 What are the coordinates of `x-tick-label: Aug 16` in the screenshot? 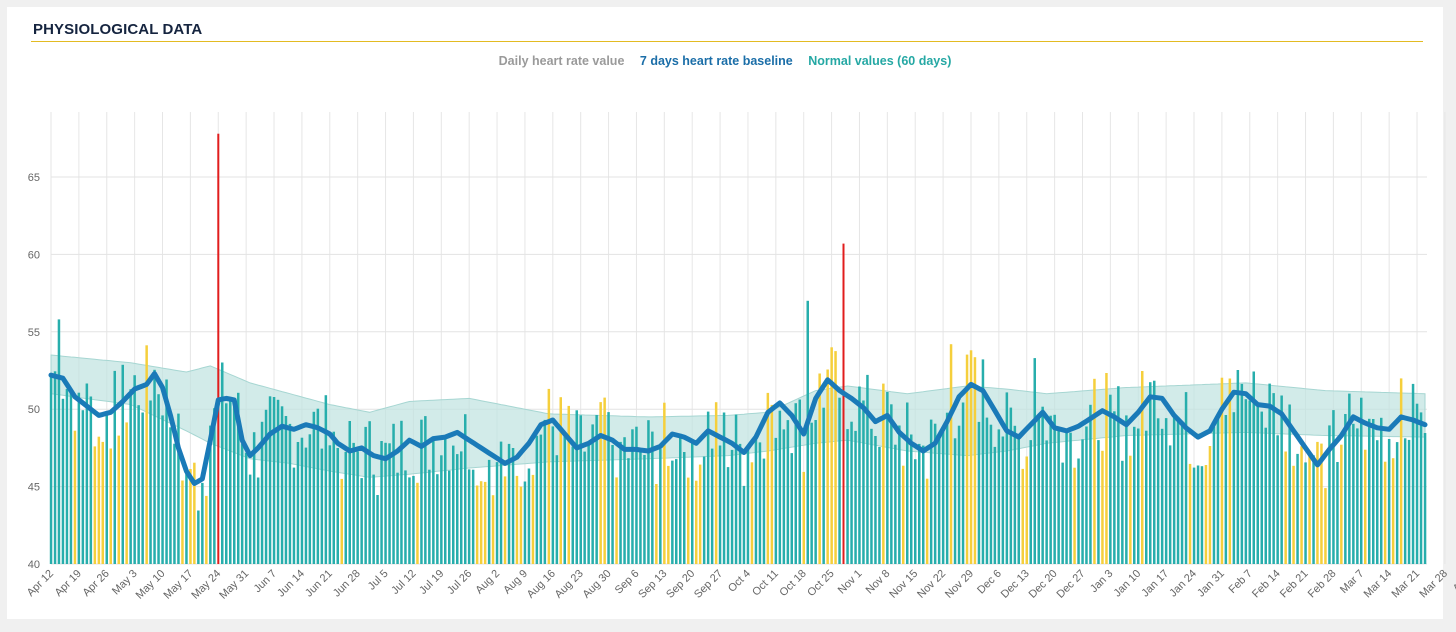 It's located at (541, 584).